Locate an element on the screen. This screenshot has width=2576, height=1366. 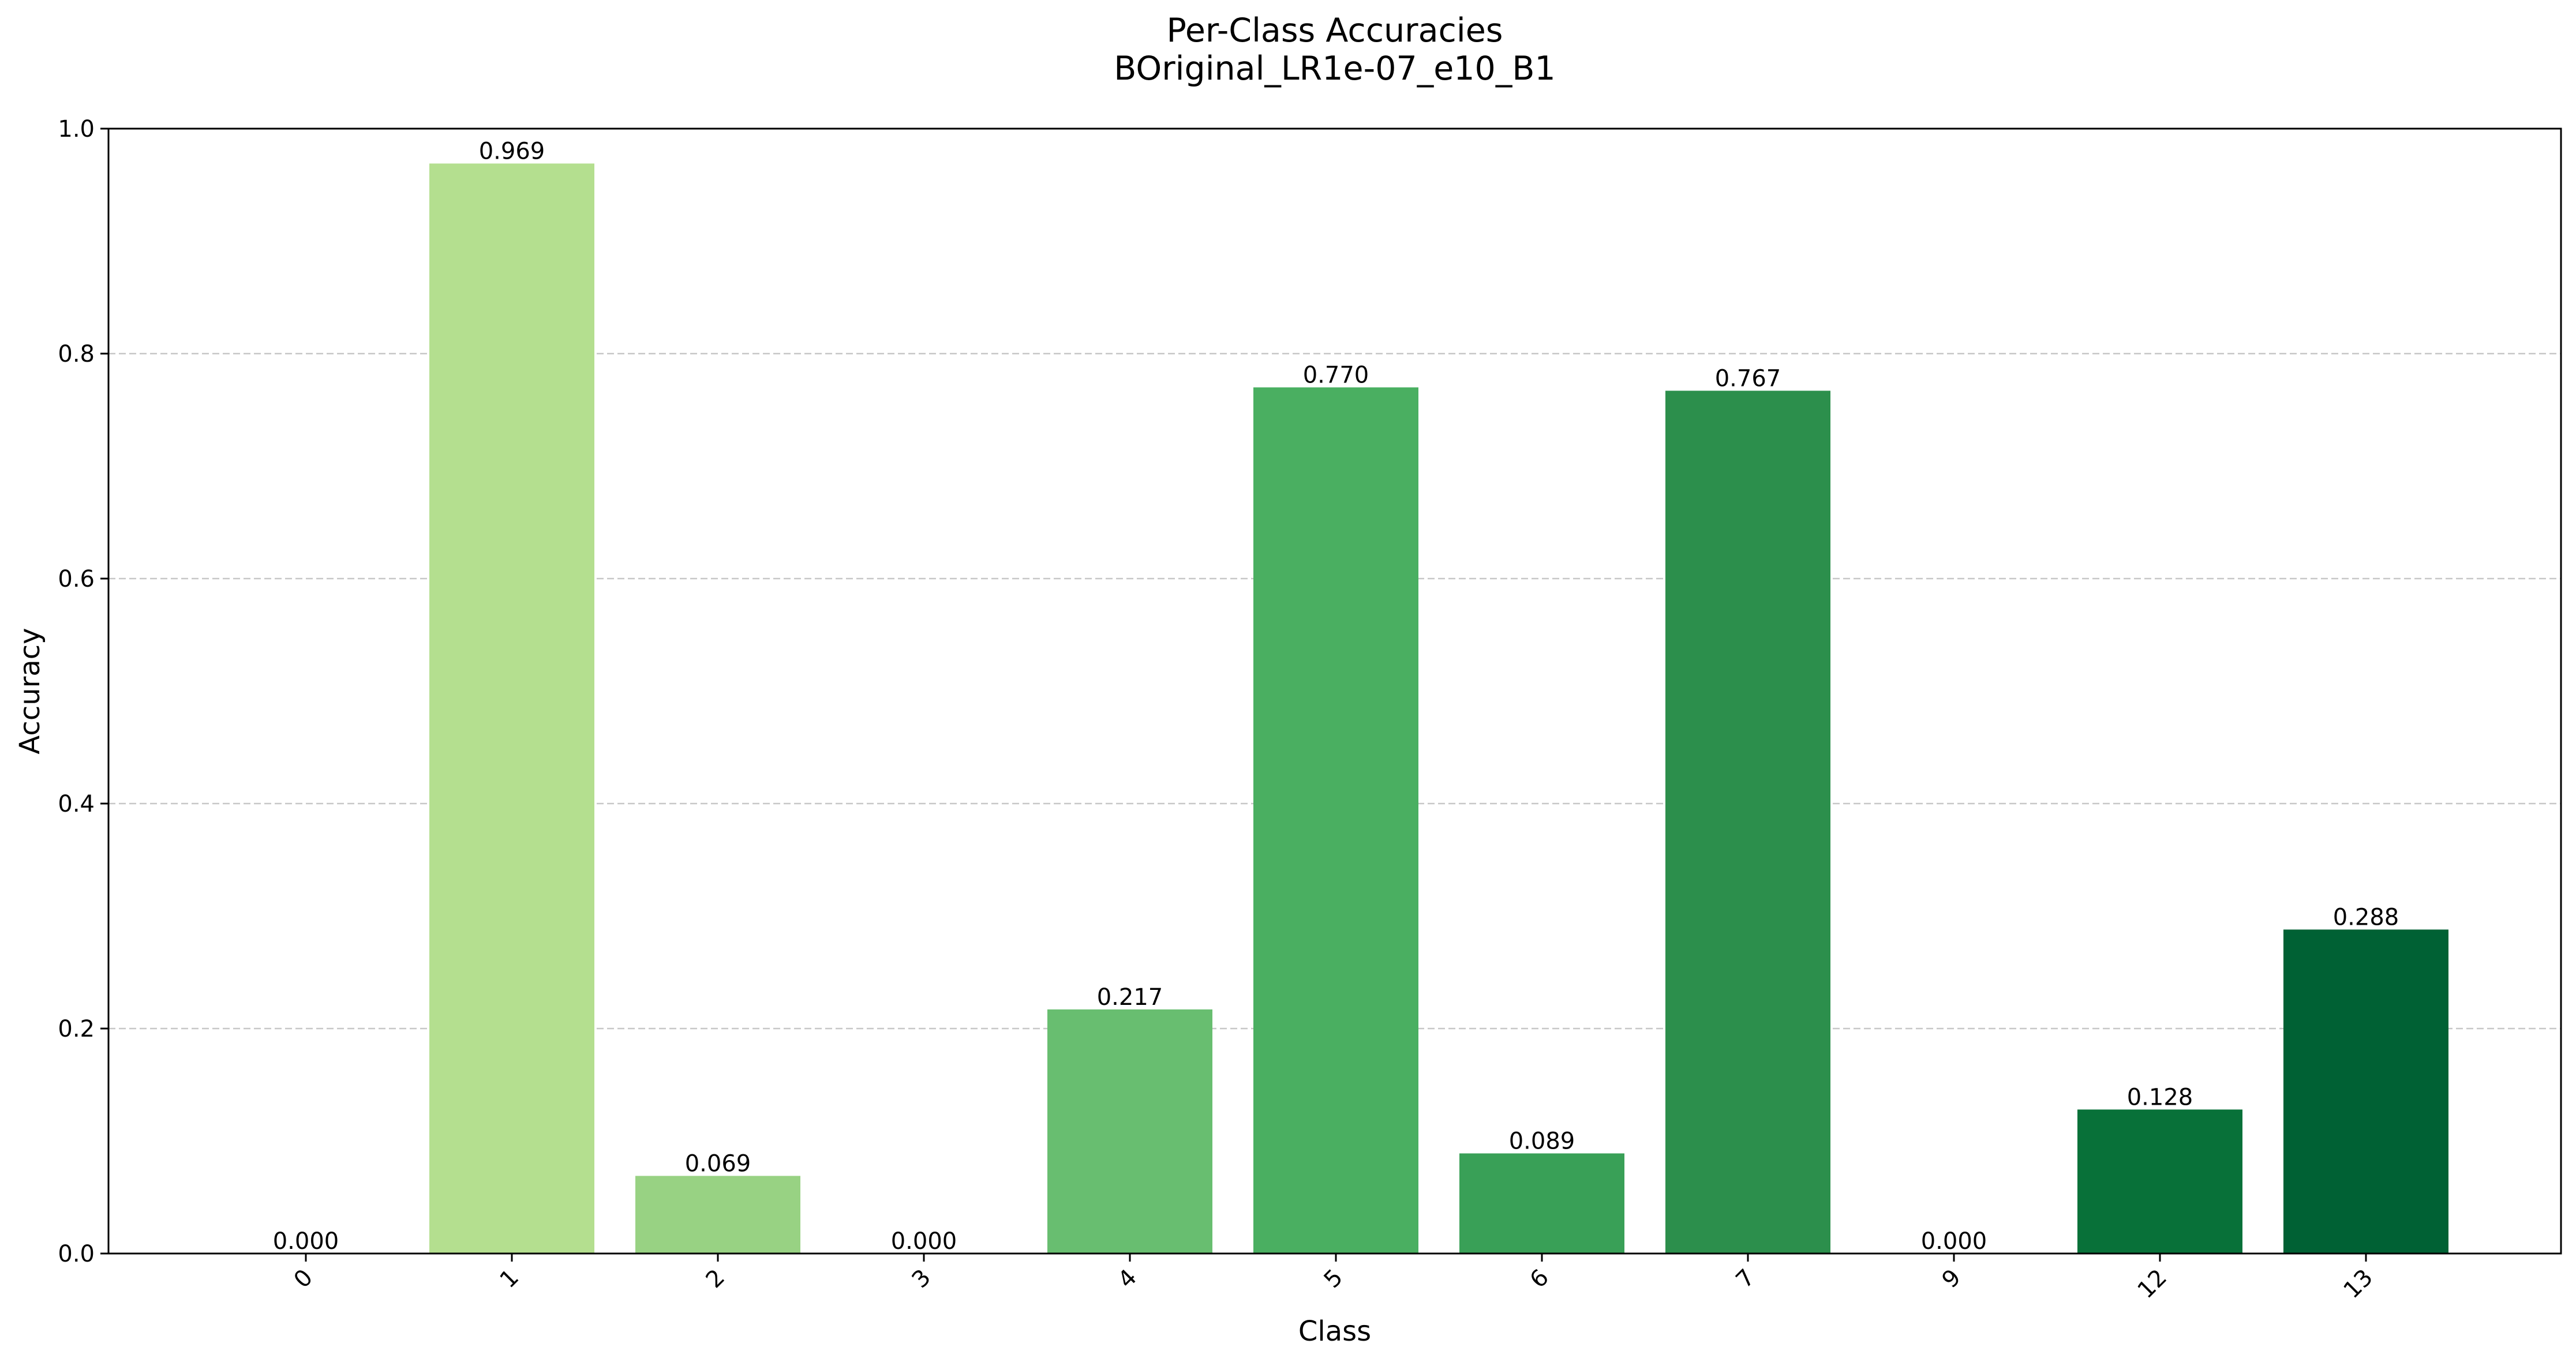
bar-value-label-9: 0.000 is located at coordinates (1954, 1241).